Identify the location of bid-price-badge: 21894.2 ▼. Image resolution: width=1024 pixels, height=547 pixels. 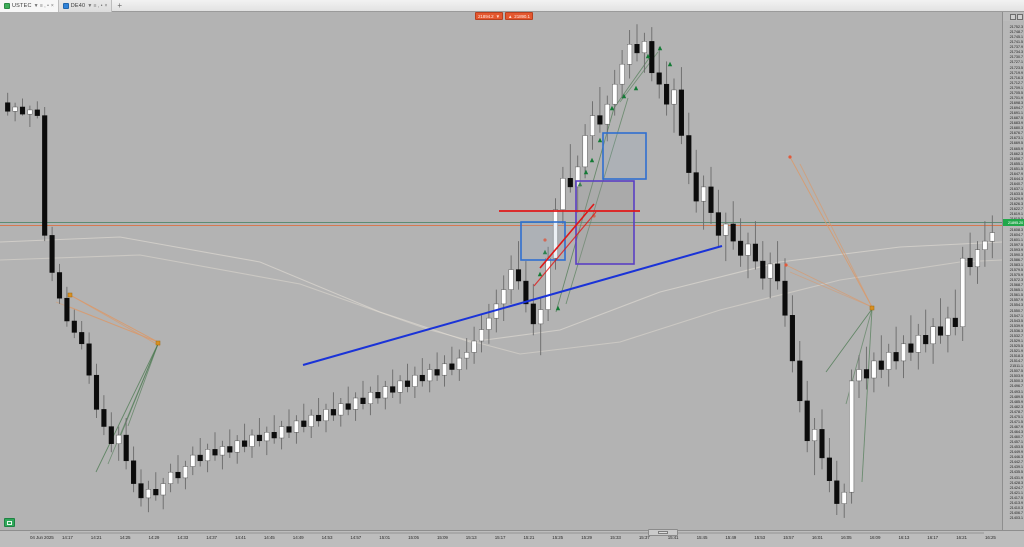
(489, 16).